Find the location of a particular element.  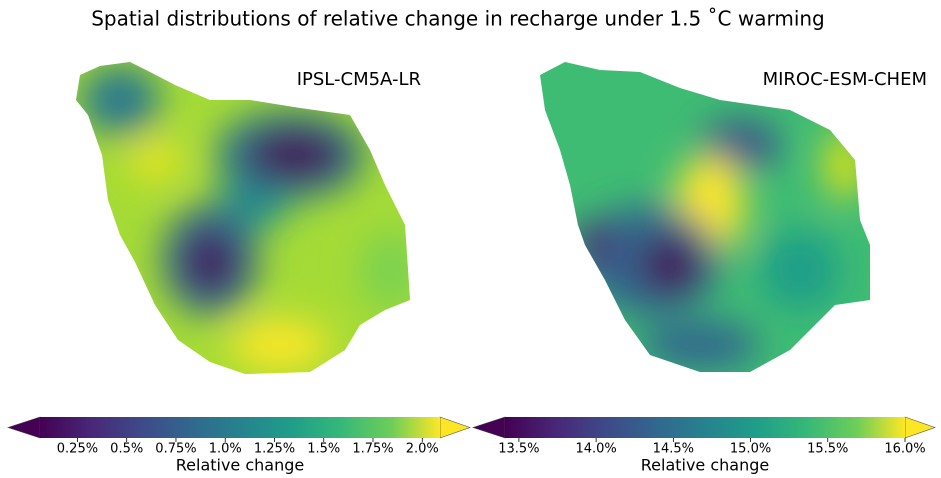

colorbar-tick-label: 15.5% is located at coordinates (827, 449).